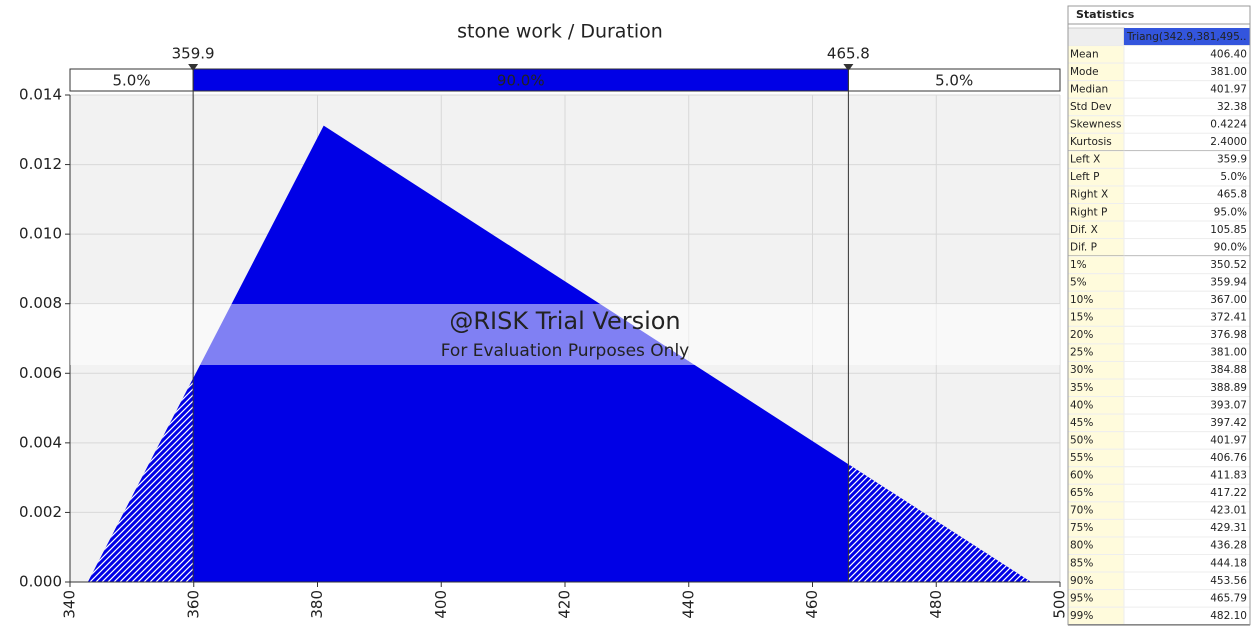 This screenshot has width=1257, height=628. I want to click on row-label: 45%, so click(1081, 423).